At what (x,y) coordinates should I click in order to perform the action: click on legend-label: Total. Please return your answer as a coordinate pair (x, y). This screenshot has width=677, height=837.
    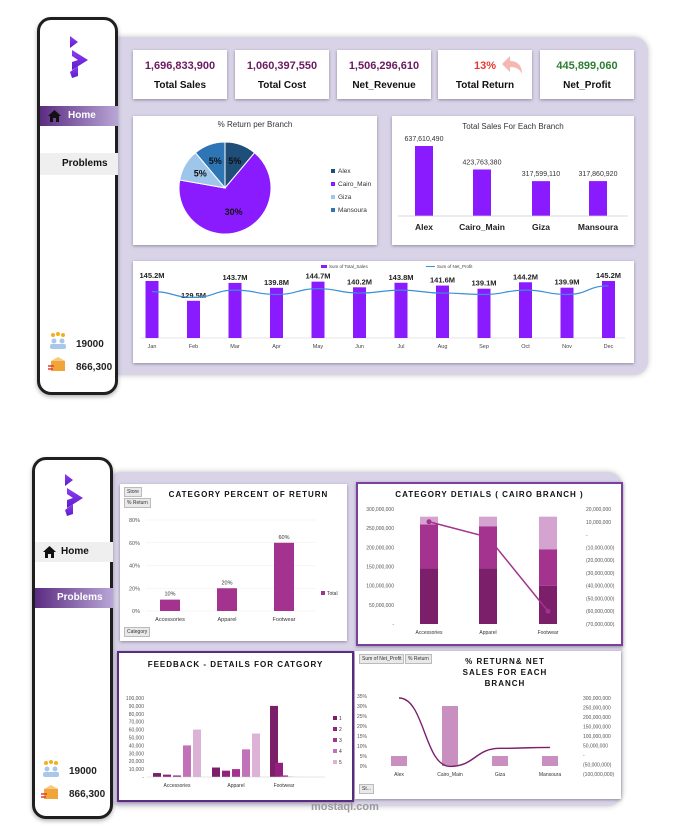
    Looking at the image, I should click on (332, 594).